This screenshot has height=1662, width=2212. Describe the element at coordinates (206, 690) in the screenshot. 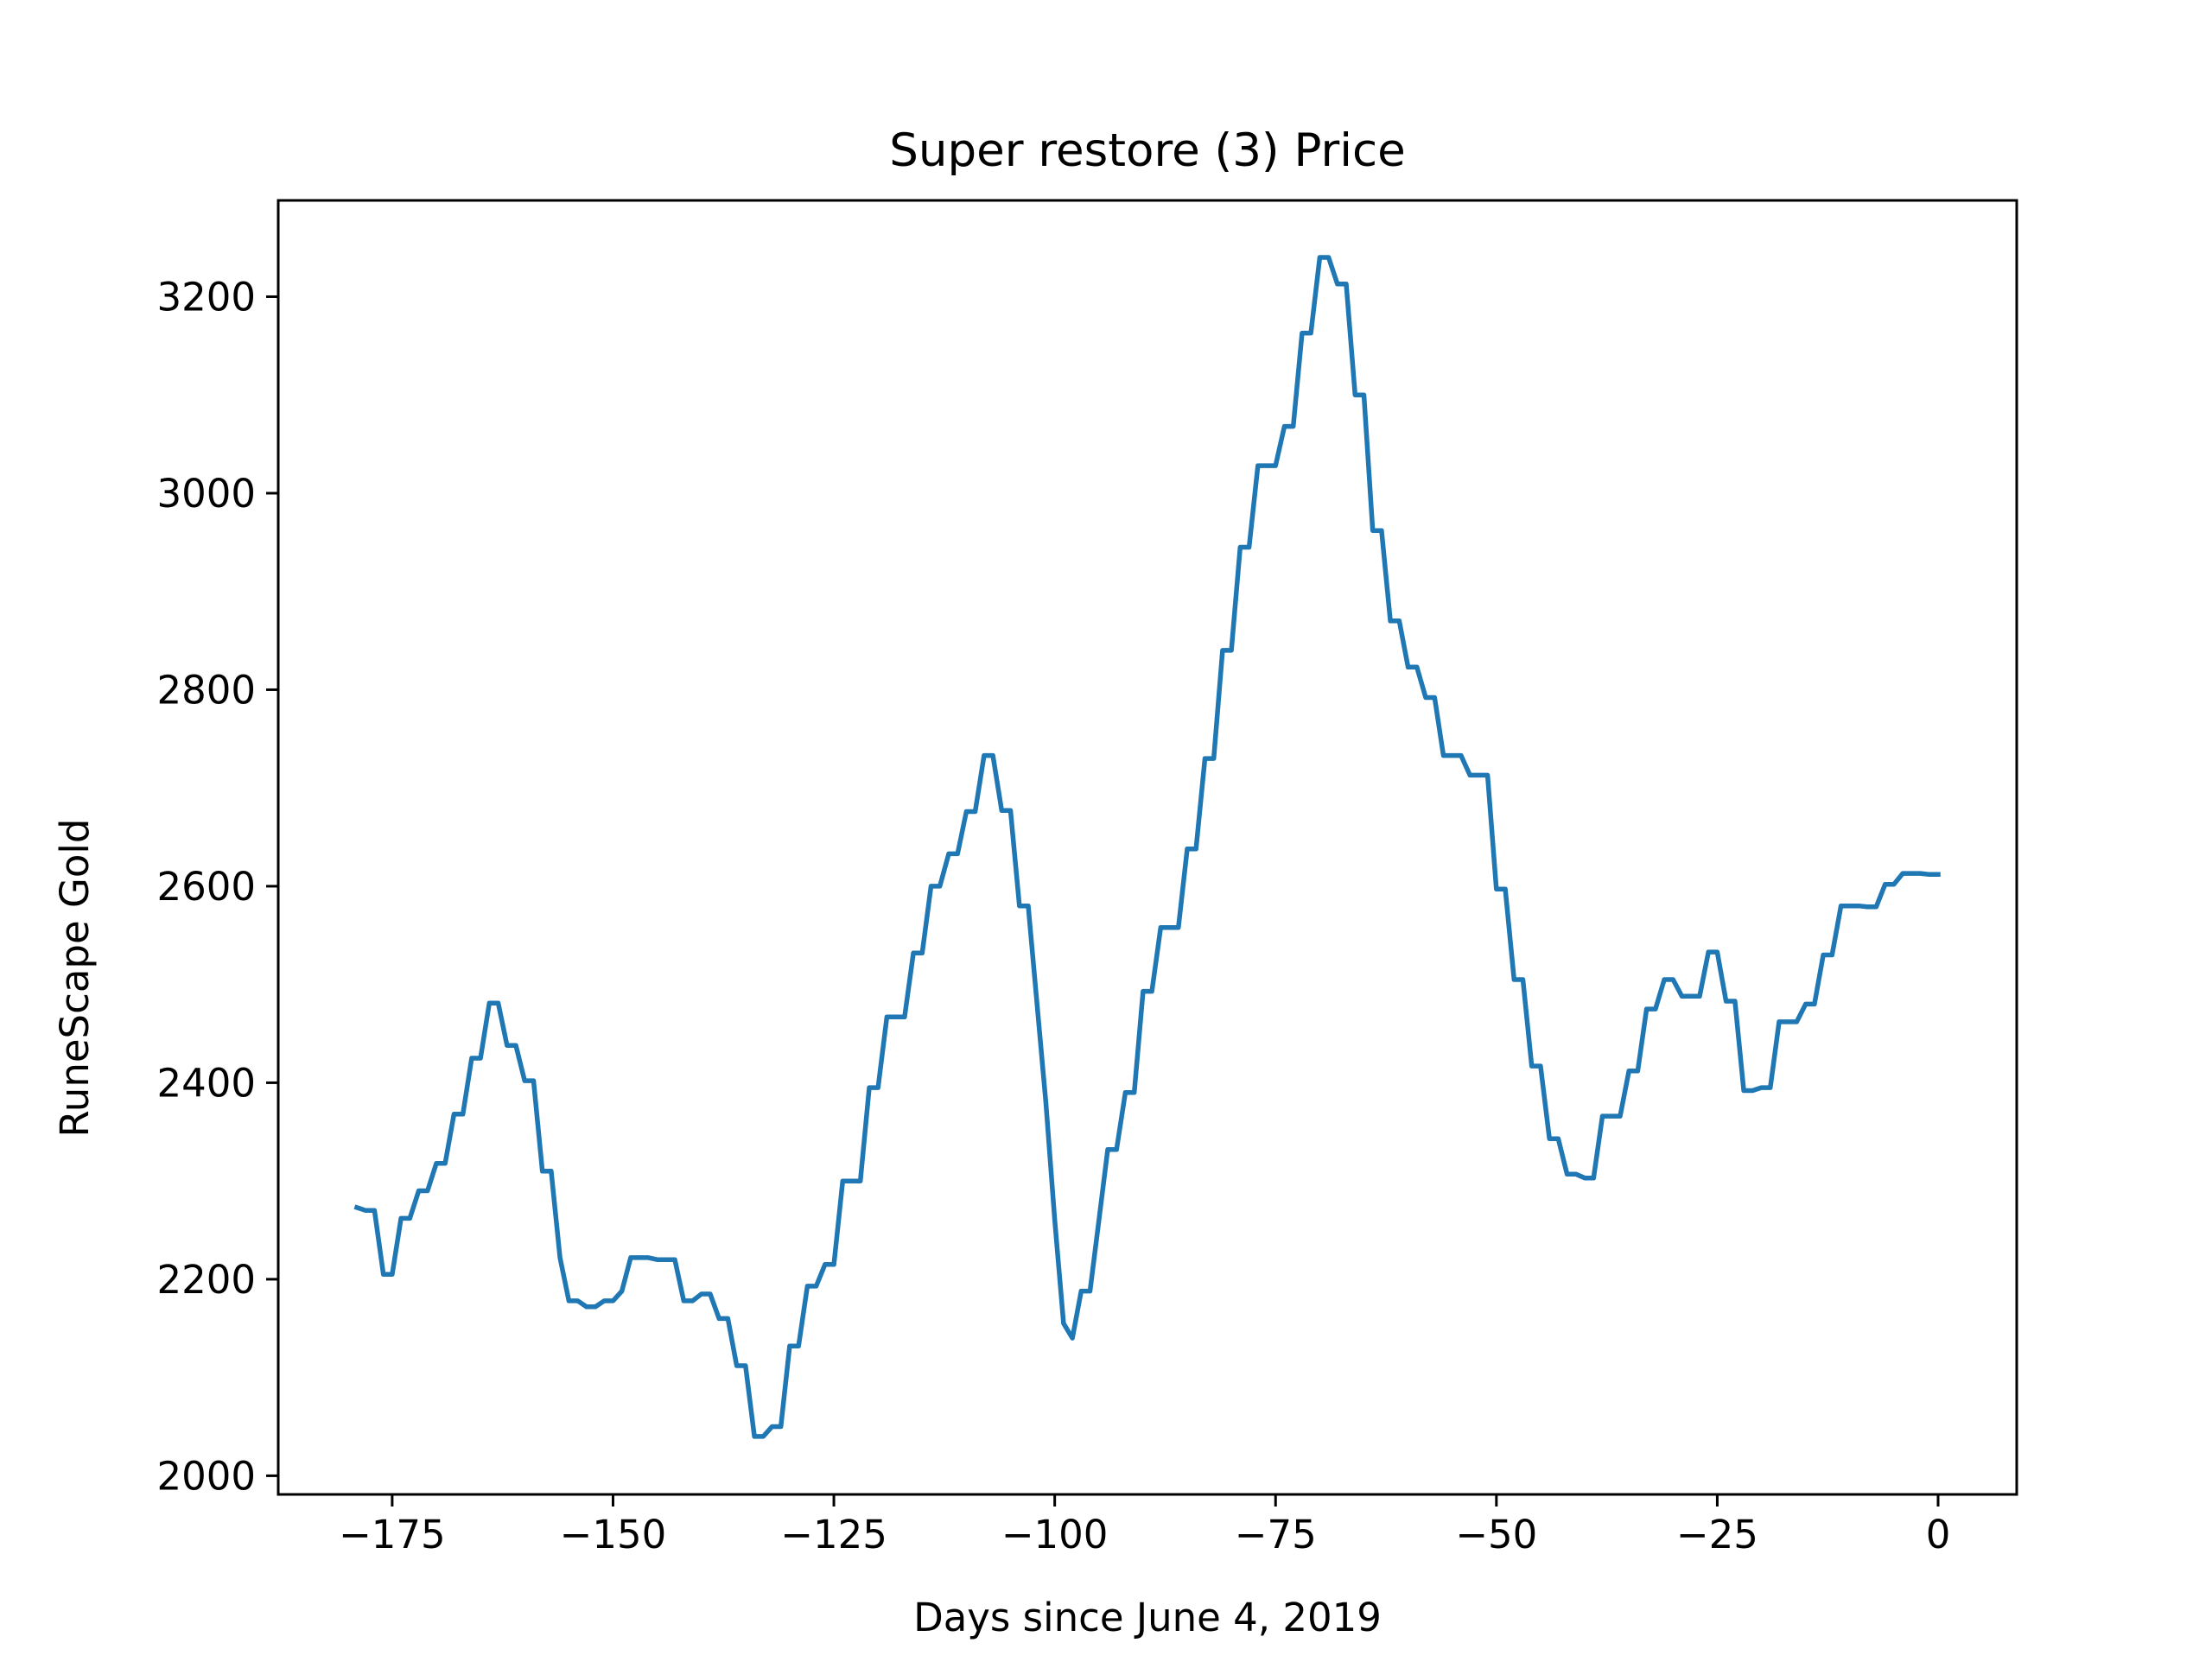

I see `y-tick-label: 2800` at that location.